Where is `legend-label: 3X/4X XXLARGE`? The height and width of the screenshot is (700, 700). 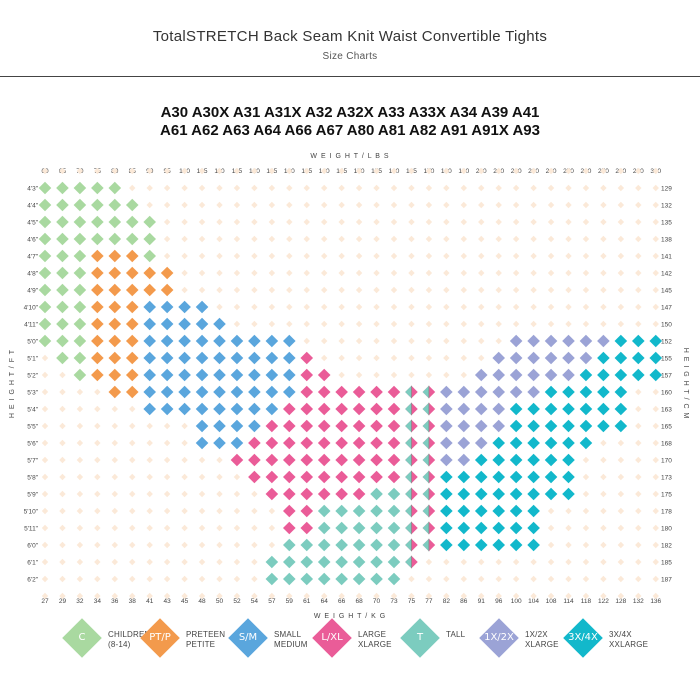
legend-label: 3X/4X XXLARGE is located at coordinates (628, 640).